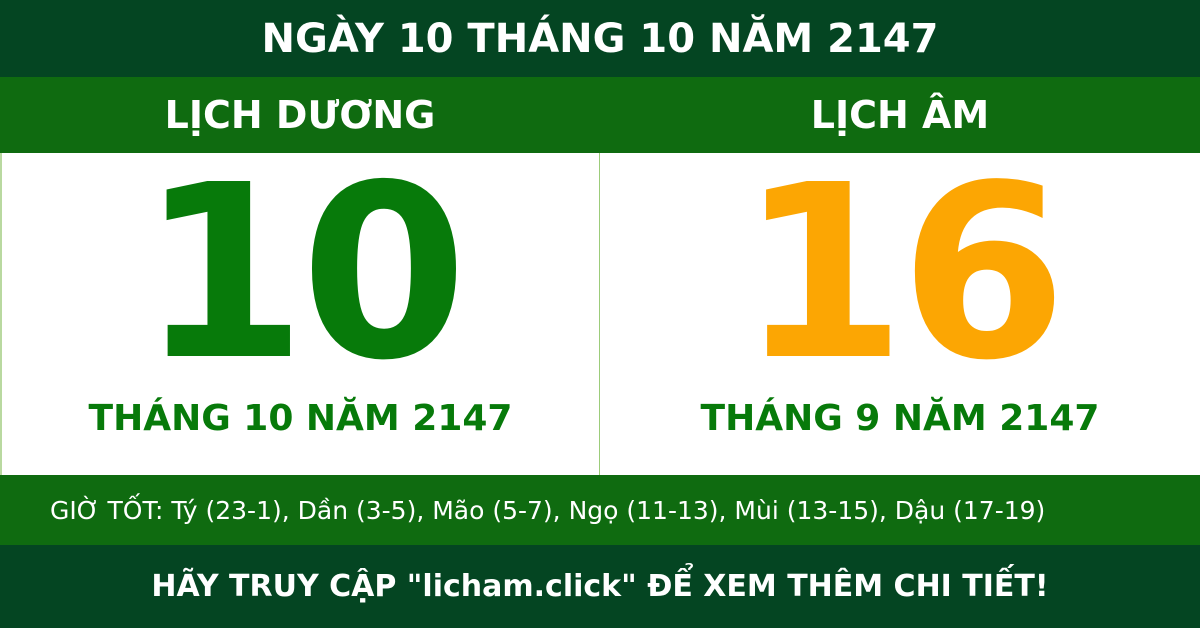  I want to click on lunar-month-year: THÁNG 9 NĂM 2147, so click(900, 418).